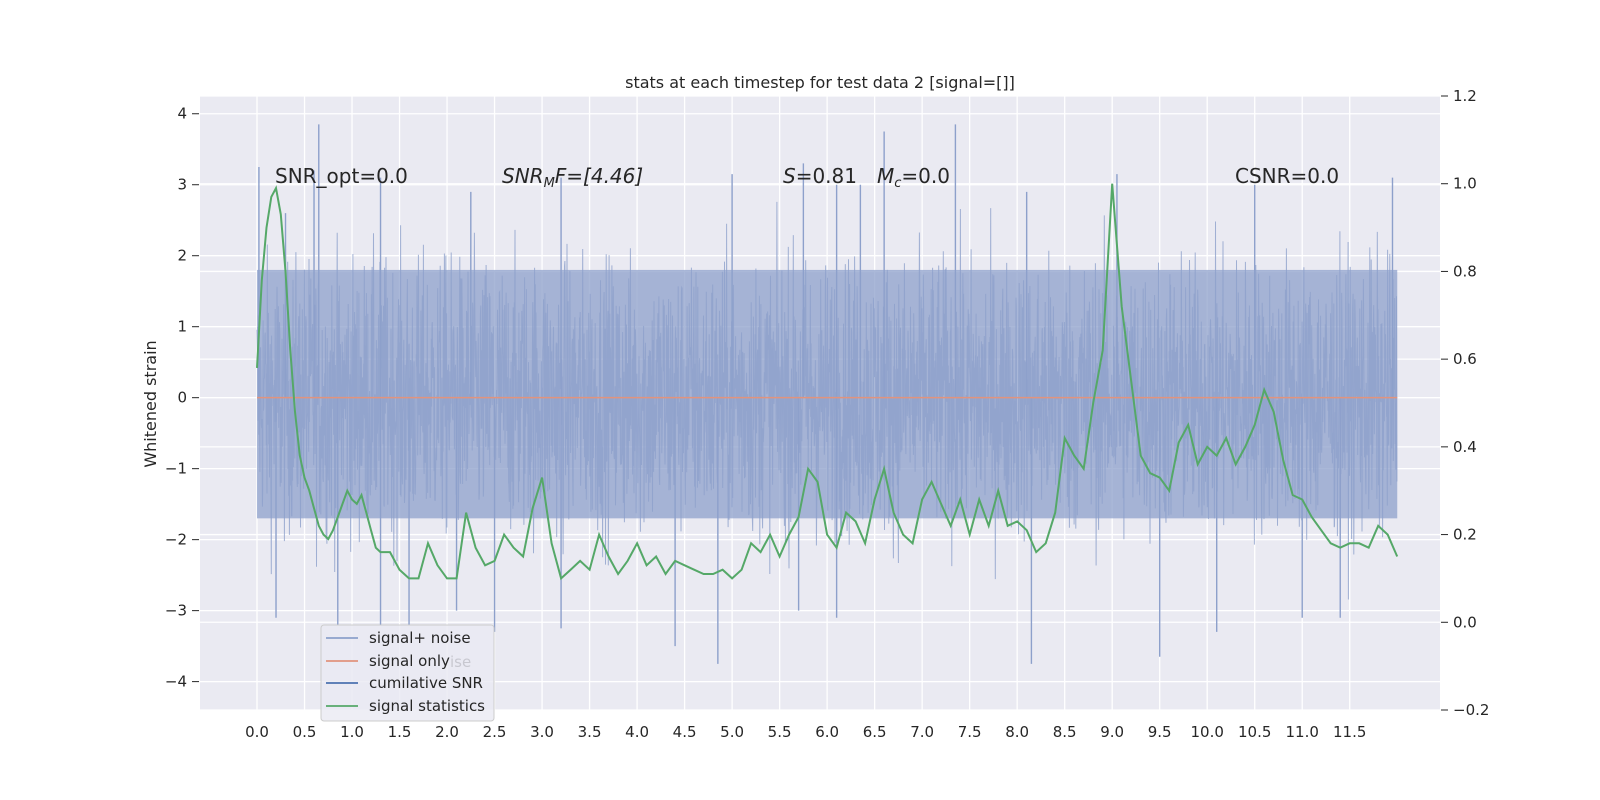  What do you see at coordinates (176, 682) in the screenshot?
I see `y-tick-label: −4` at bounding box center [176, 682].